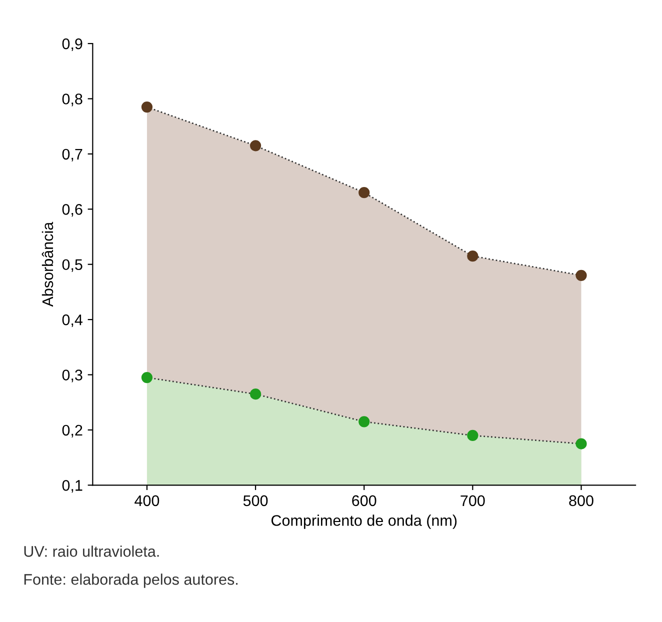  What do you see at coordinates (72, 265) in the screenshot?
I see `y-tick-label: 0,5` at bounding box center [72, 265].